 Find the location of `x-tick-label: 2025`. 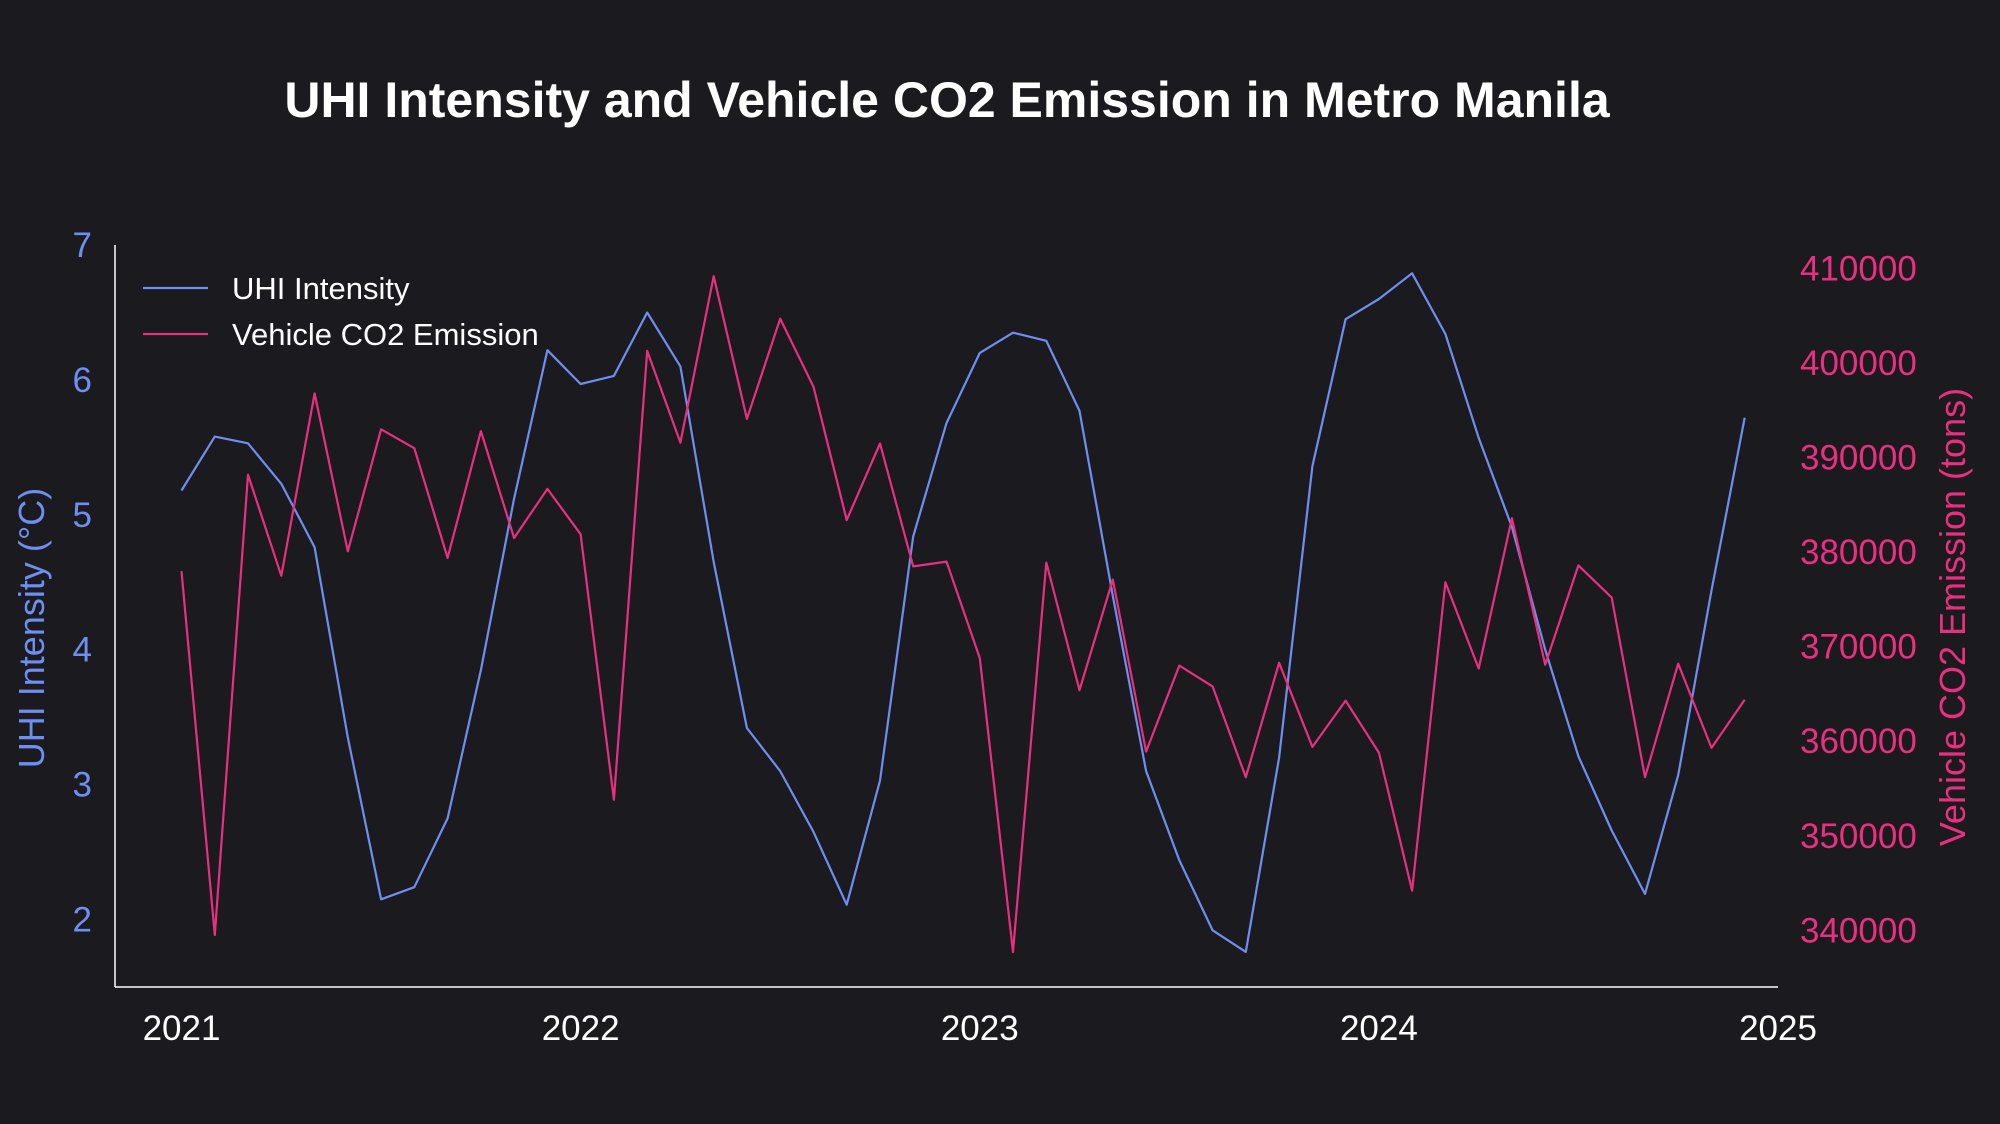

x-tick-label: 2025 is located at coordinates (1778, 1028).